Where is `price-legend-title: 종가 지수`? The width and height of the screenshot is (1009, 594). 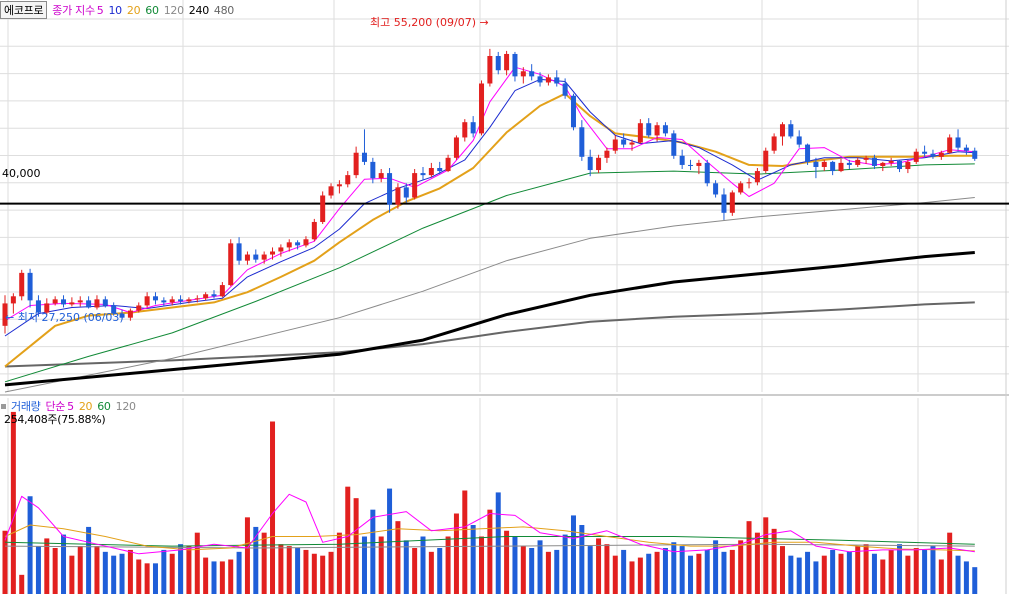
price-legend-title: 종가 지수 is located at coordinates (73, 10).